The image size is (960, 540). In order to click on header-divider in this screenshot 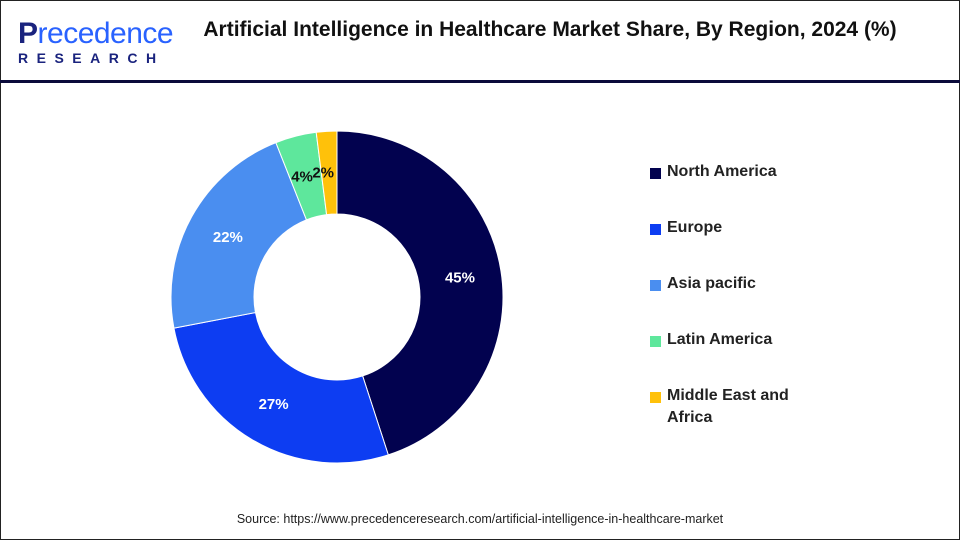, I will do `click(480, 81)`.